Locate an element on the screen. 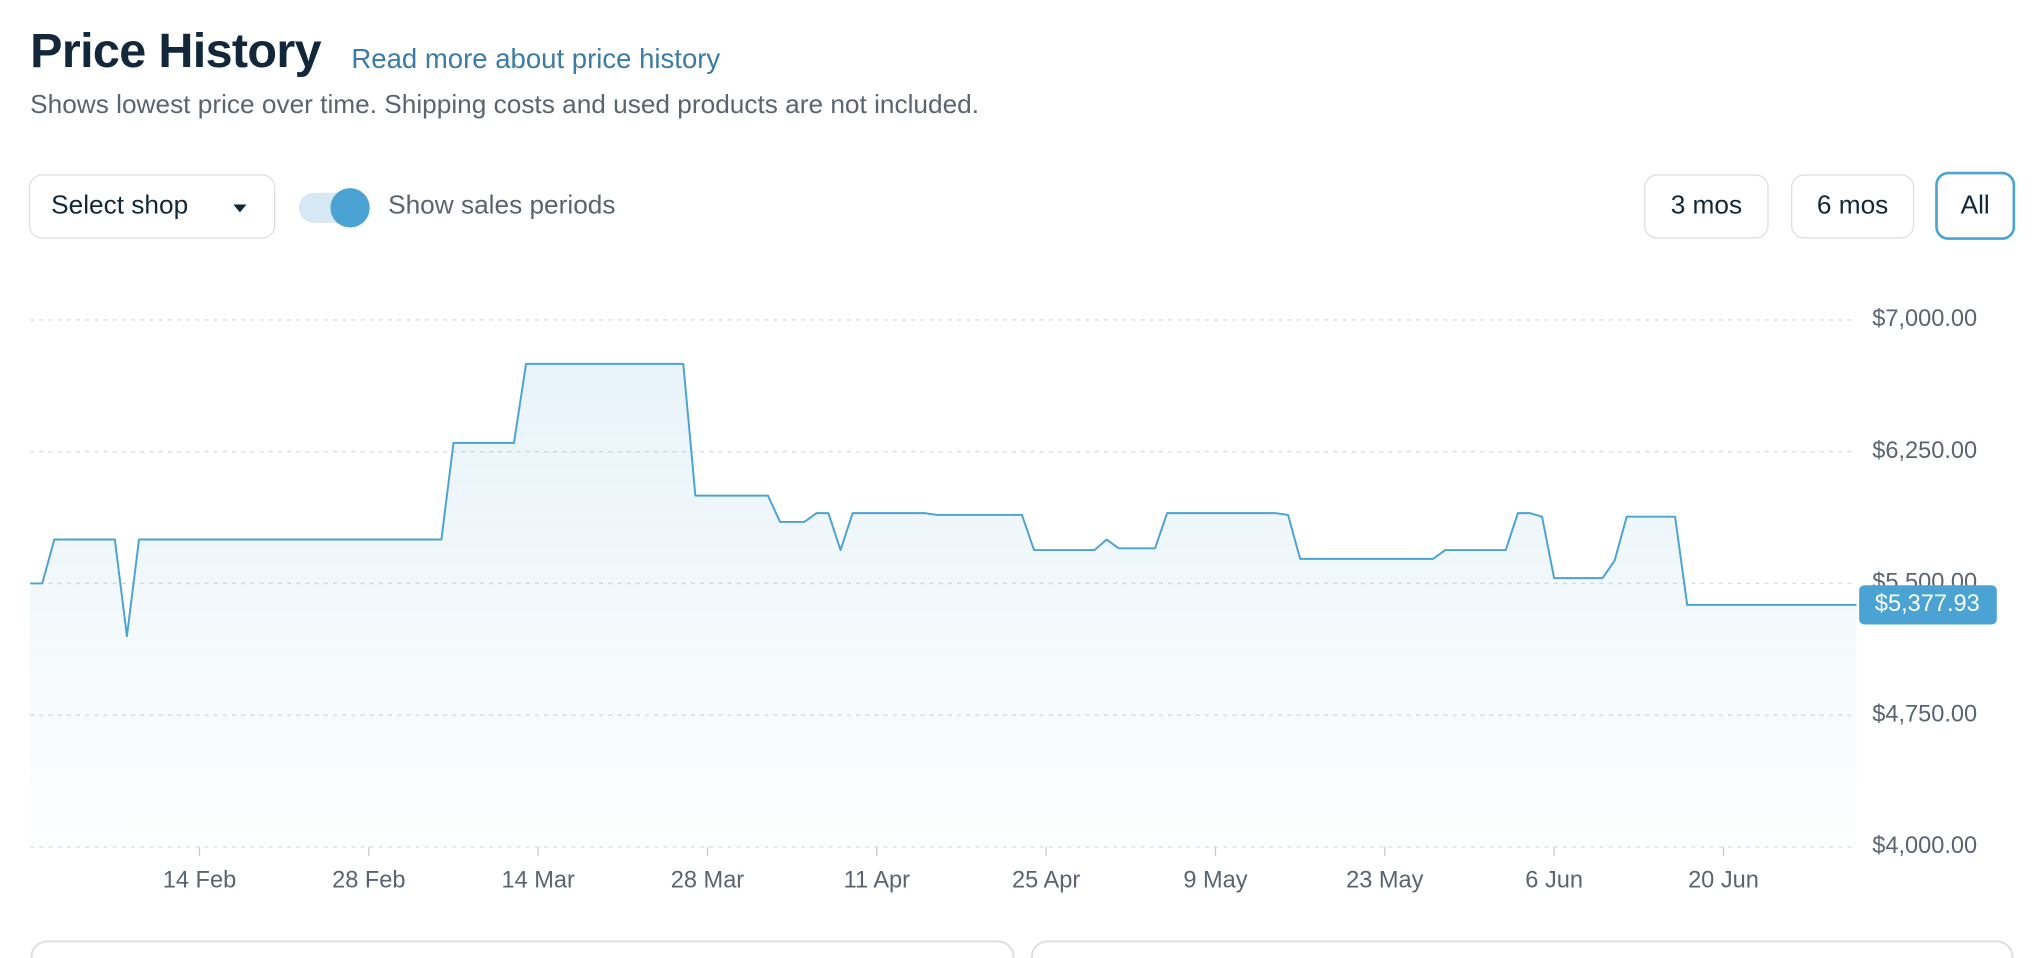 The image size is (2040, 958). shop-select: Select shop is located at coordinates (152, 206).